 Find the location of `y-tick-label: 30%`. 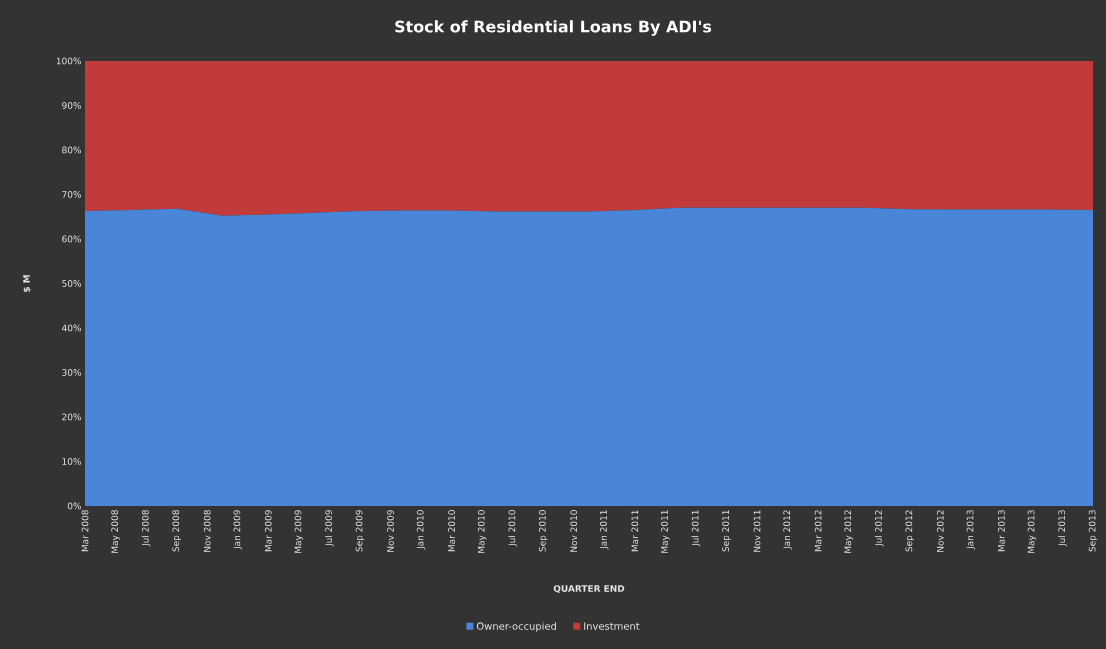

y-tick-label: 30% is located at coordinates (71, 372).